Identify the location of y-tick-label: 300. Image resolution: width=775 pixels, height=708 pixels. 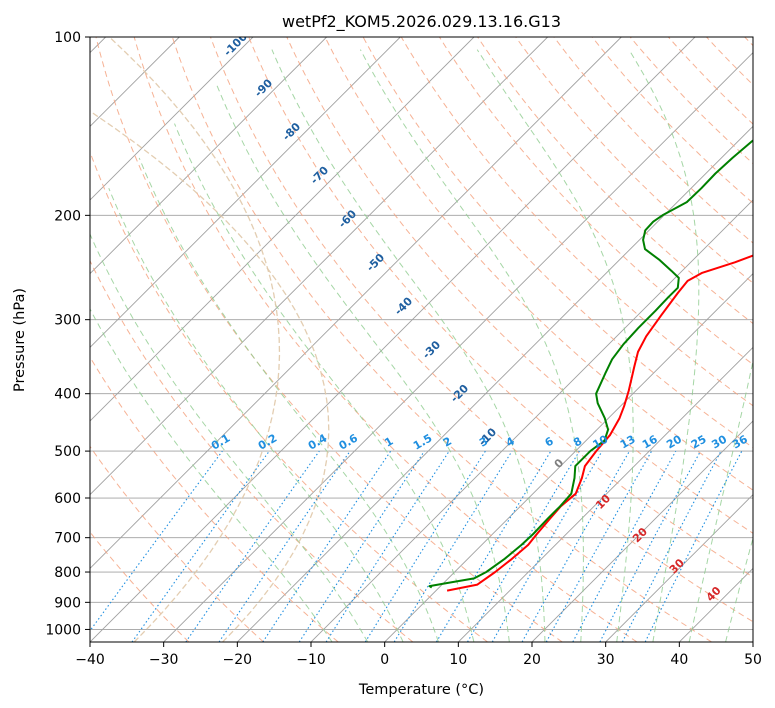
(67, 321).